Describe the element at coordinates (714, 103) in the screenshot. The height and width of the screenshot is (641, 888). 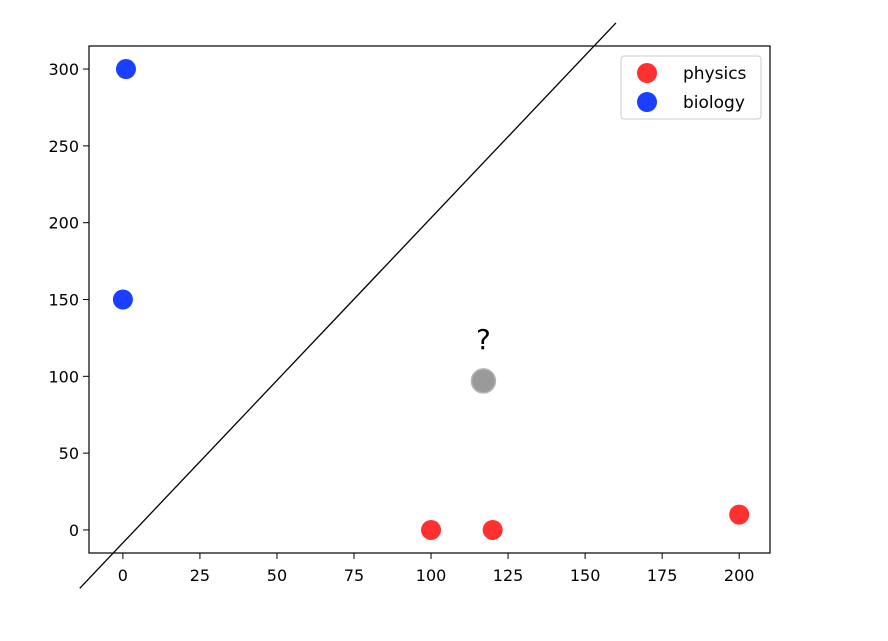
I see `legend-label-biology: biology` at that location.